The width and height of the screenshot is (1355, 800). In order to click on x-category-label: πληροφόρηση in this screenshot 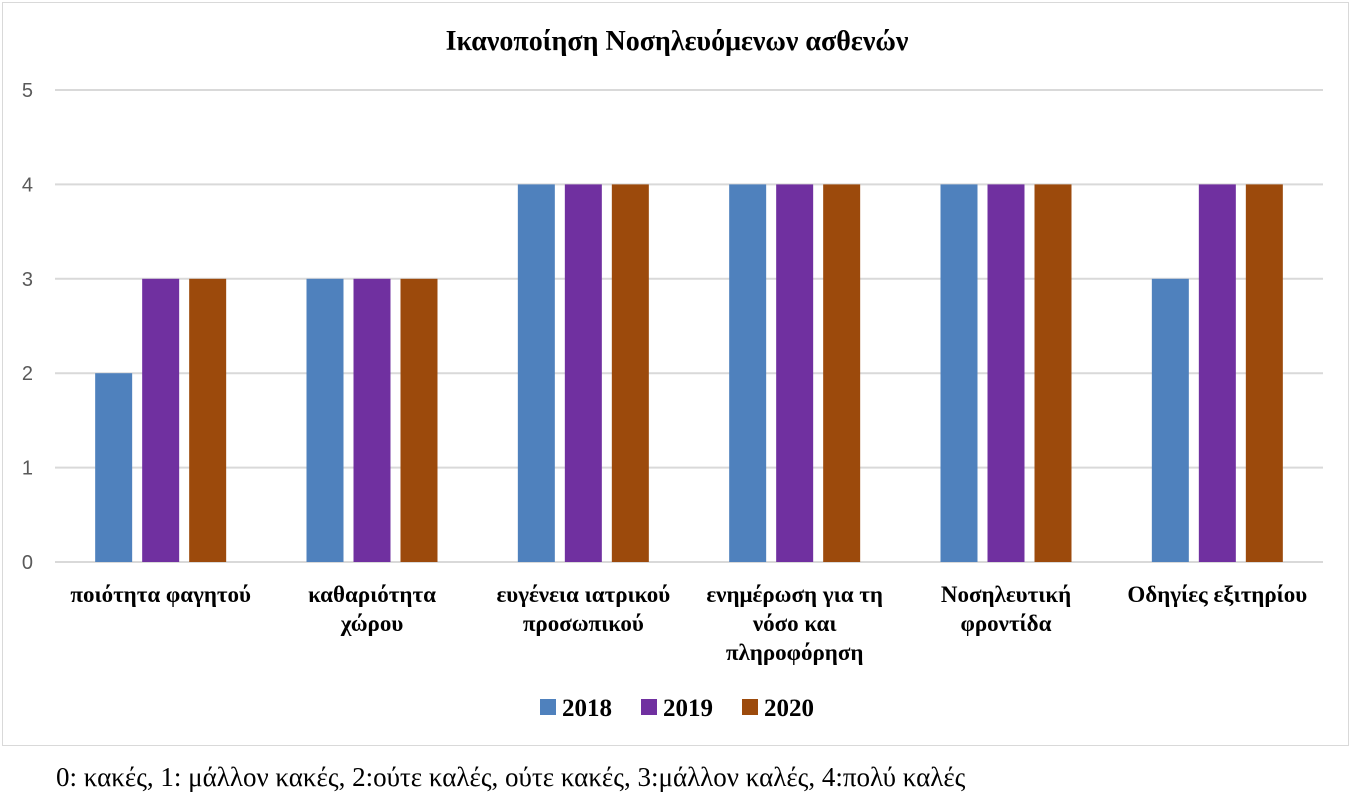, I will do `click(795, 652)`.